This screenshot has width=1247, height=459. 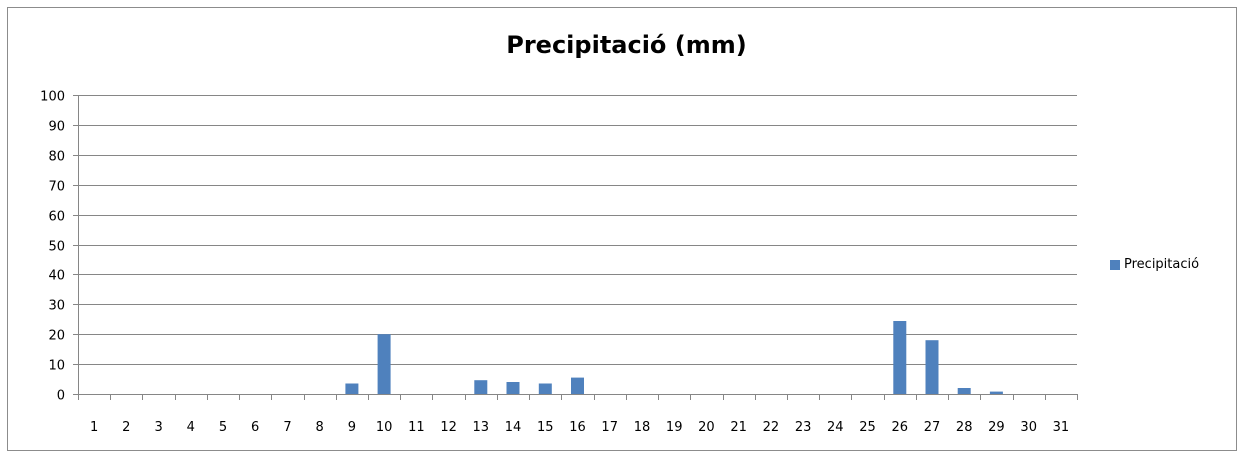 What do you see at coordinates (56, 366) in the screenshot?
I see `y-tick-label: 10` at bounding box center [56, 366].